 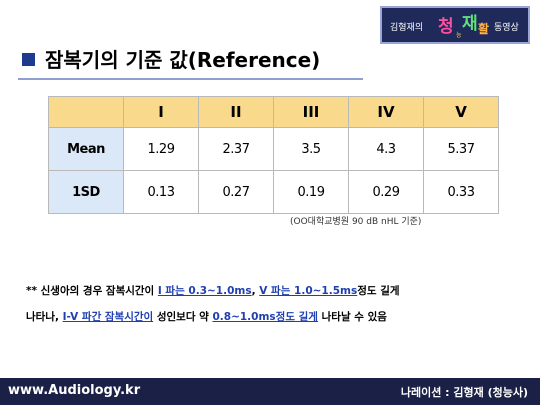 What do you see at coordinates (236, 112) in the screenshot?
I see `column-header: II` at bounding box center [236, 112].